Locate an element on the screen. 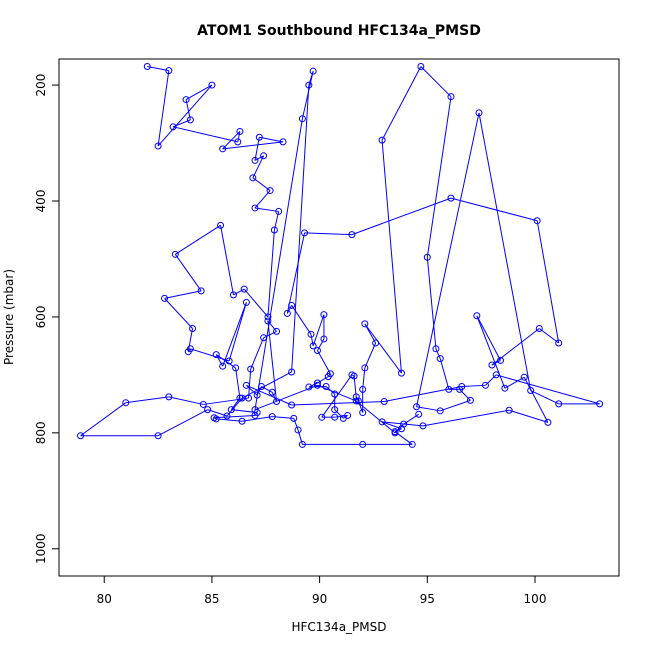 The width and height of the screenshot is (650, 650). y-axis: 200 400 600 800 1000 is located at coordinates (46, 319).